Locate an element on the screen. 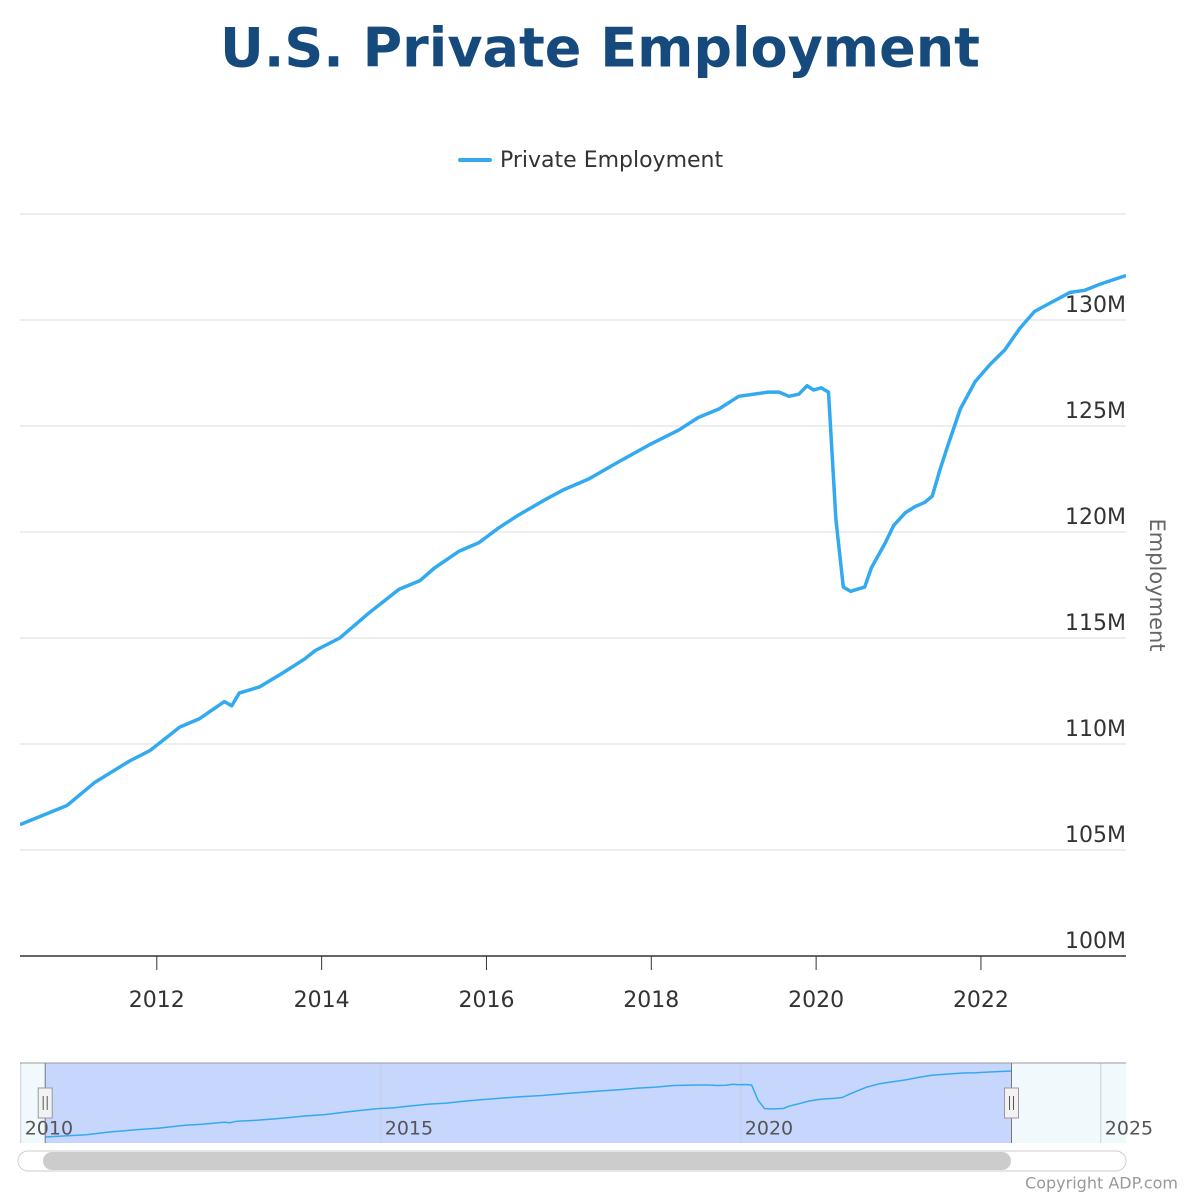 The image size is (1200, 1200). legend-label: Private Employment is located at coordinates (611, 160).